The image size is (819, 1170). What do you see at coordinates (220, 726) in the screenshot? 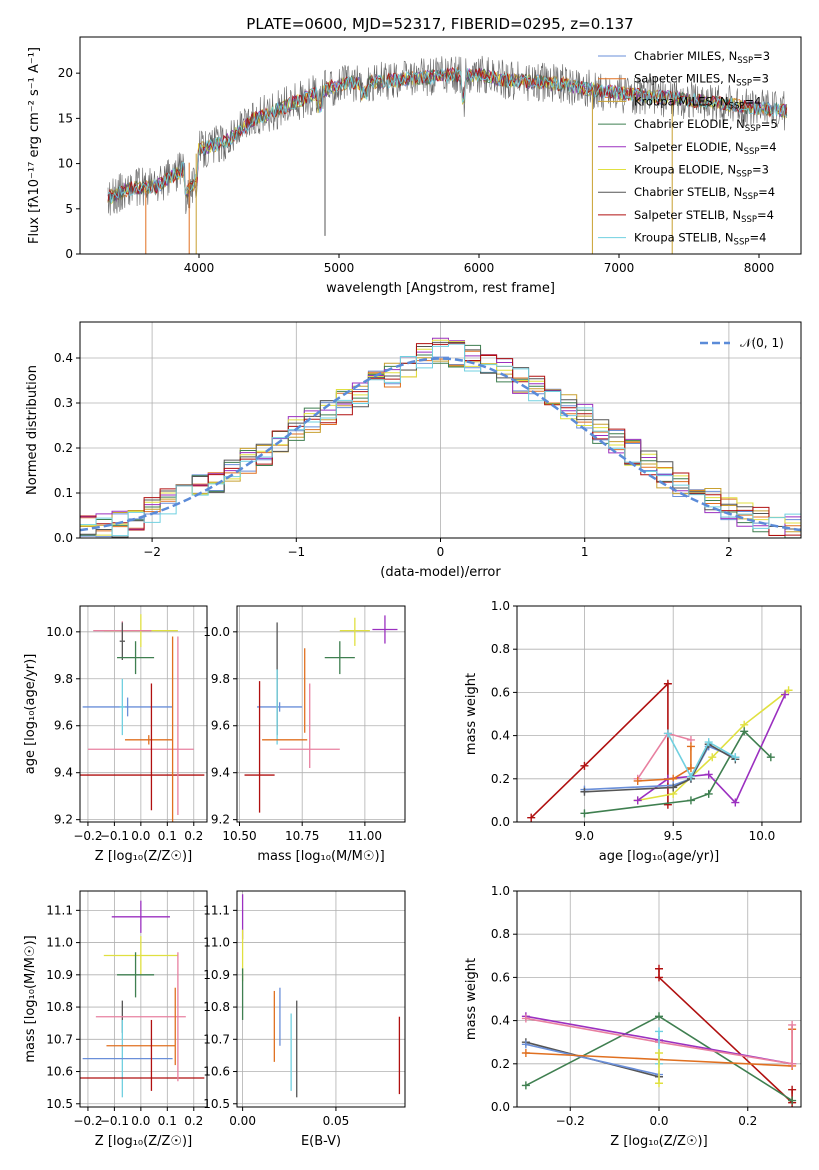
I see `y-tick-label: 9.6` at bounding box center [220, 726].